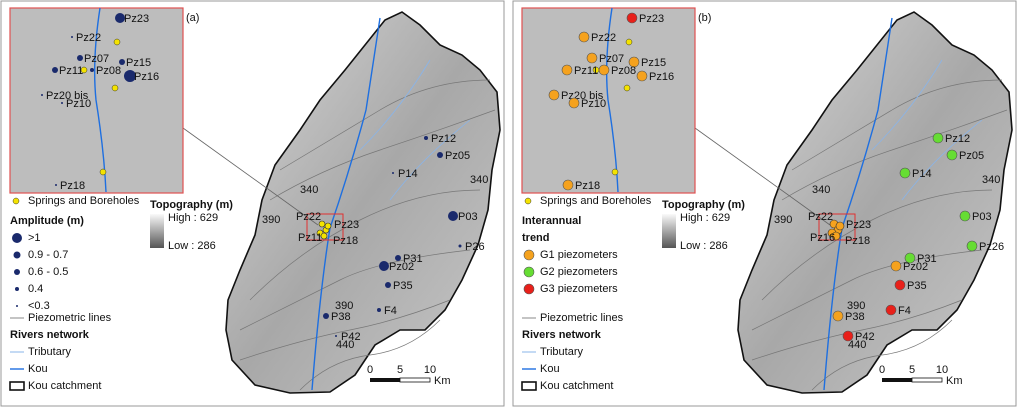 The width and height of the screenshot is (1024, 408). What do you see at coordinates (17, 272) in the screenshot?
I see `legend-symbol` at bounding box center [17, 272].